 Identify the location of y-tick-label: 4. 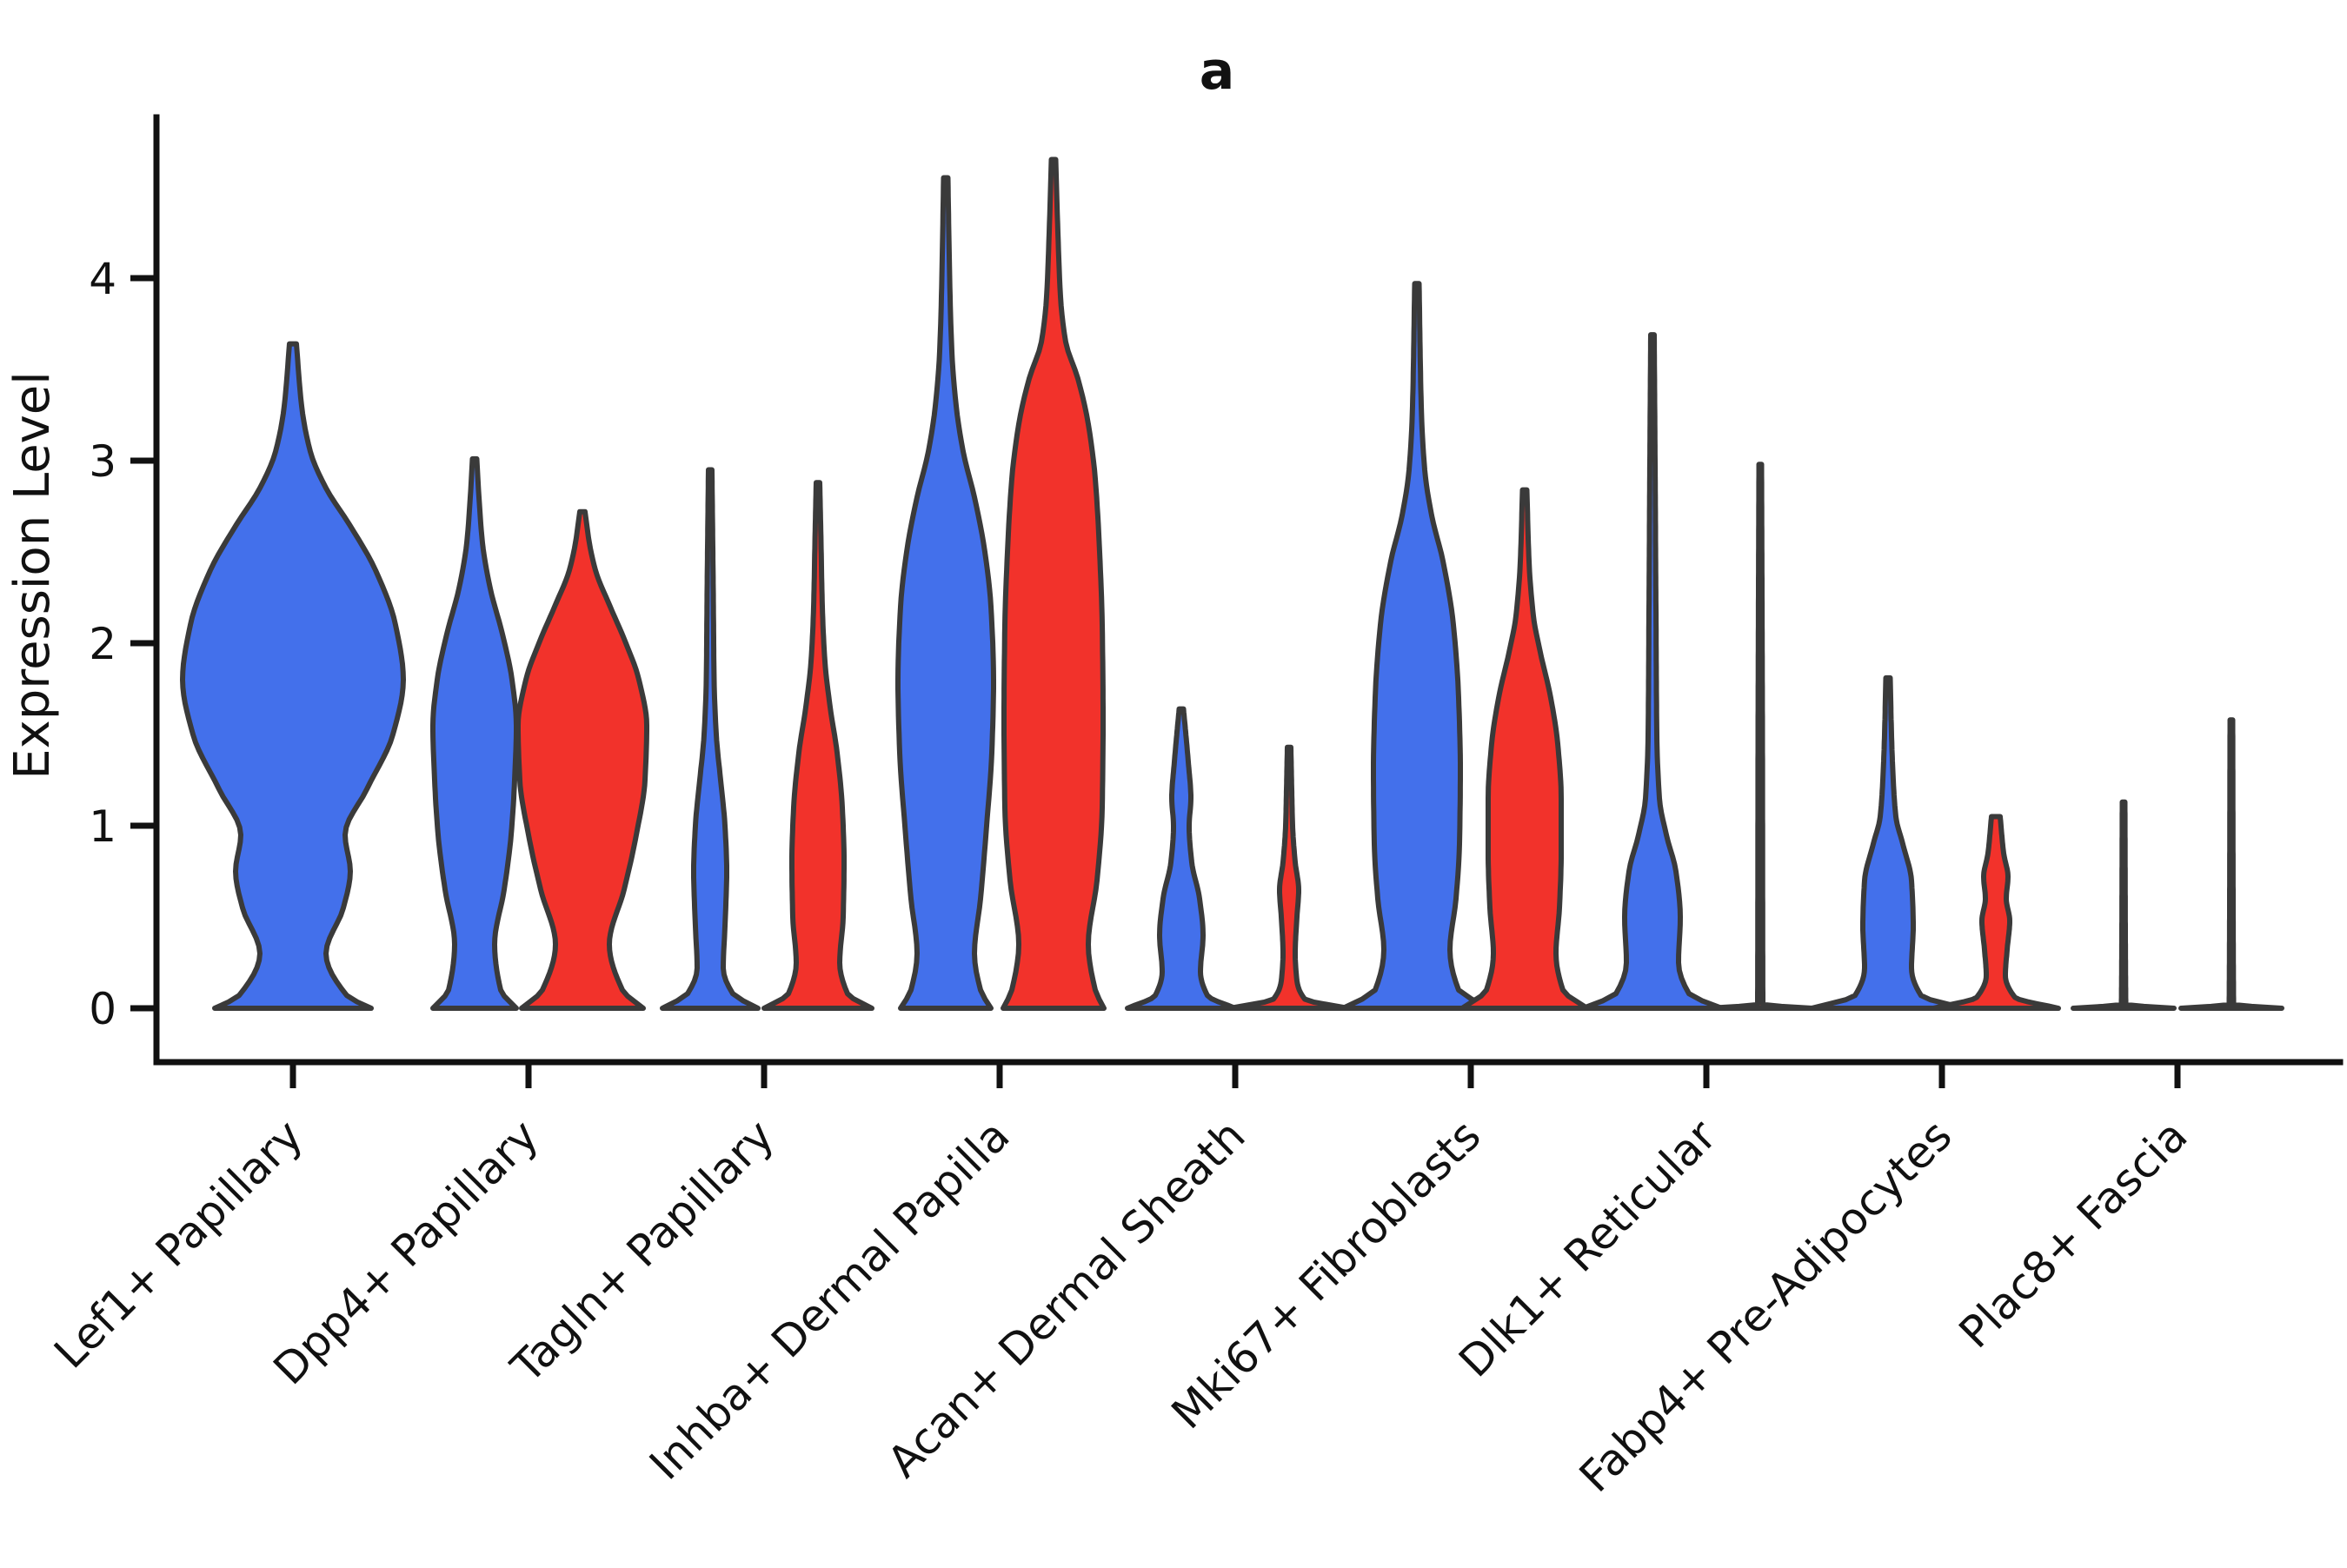
(102, 279).